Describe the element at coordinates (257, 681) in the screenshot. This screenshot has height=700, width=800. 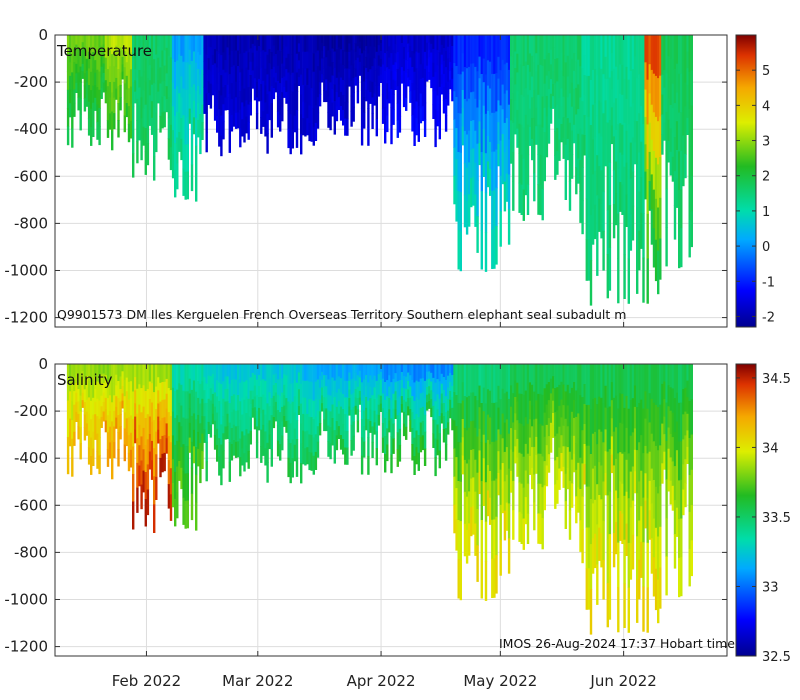
I see `x-tick-label: Mar 2022` at that location.